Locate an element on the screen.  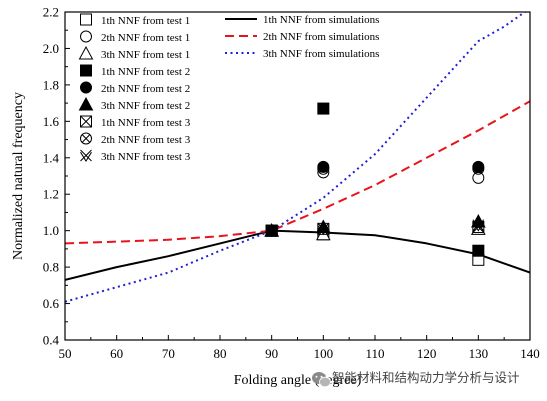
legend-item-simulation-1: 1th NNF from simulations is located at coordinates (302, 20).